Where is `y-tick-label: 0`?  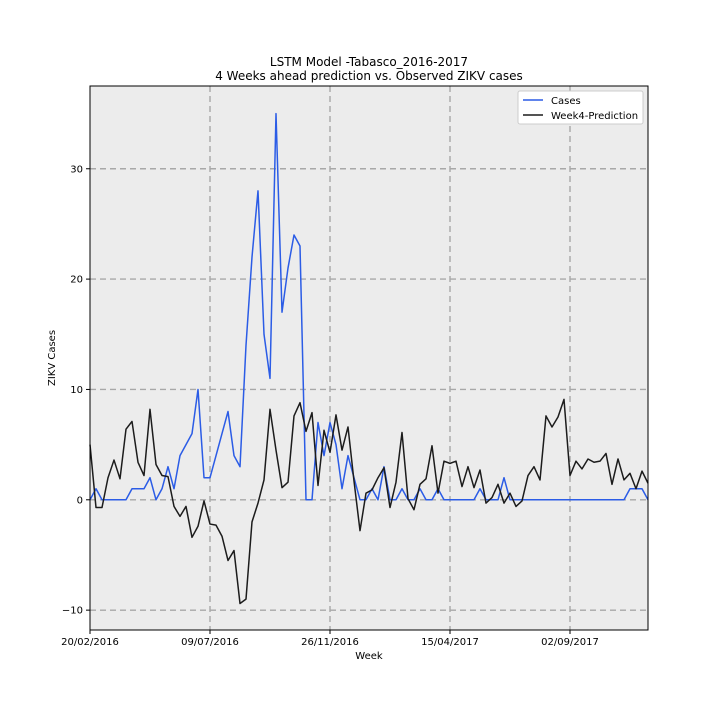
y-tick-label: 0 is located at coordinates (80, 500).